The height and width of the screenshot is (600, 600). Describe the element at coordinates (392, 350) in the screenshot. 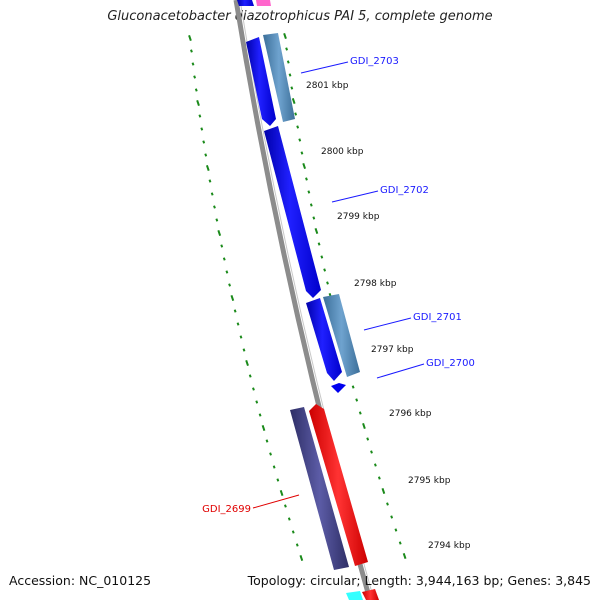

I see `scale-label: 2797 kbp` at that location.